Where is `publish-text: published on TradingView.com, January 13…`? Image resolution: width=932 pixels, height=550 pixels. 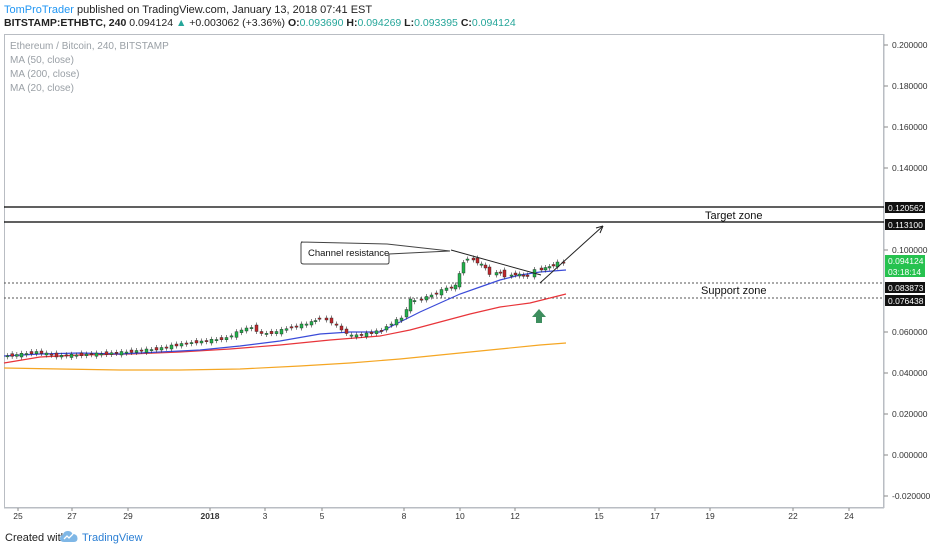 publish-text: published on TradingView.com, January 13… is located at coordinates (224, 10).